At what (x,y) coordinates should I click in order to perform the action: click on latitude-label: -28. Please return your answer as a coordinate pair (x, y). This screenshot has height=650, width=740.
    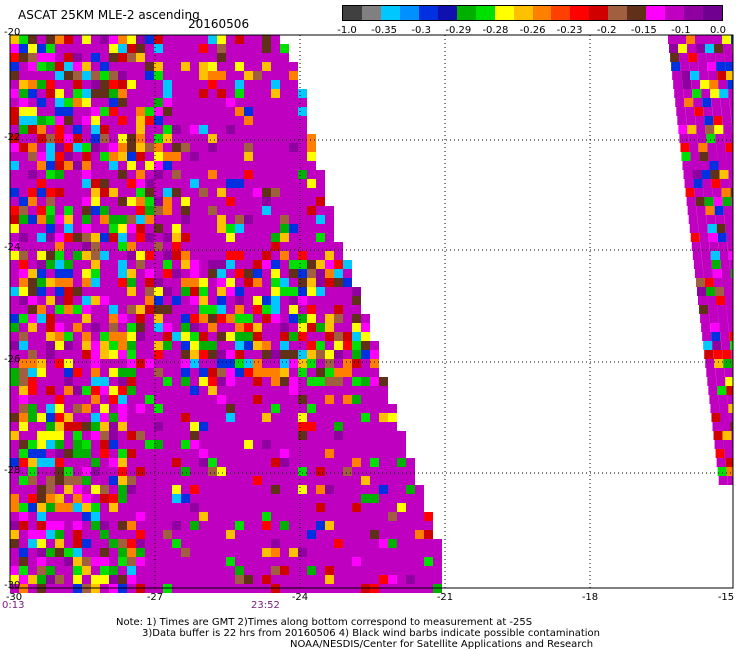
    Looking at the image, I should click on (12, 470).